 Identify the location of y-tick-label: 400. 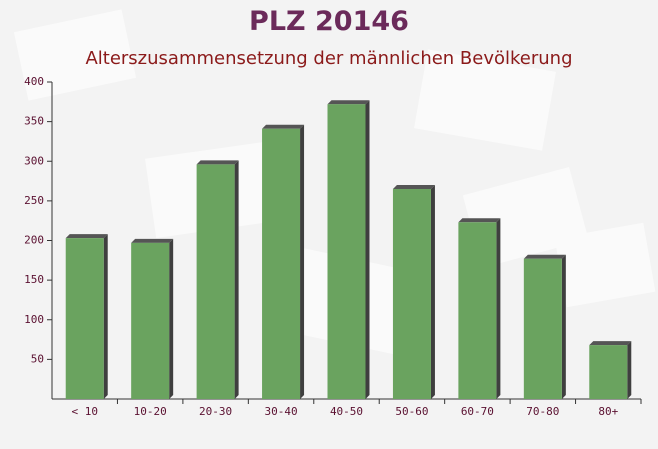
(34, 81).